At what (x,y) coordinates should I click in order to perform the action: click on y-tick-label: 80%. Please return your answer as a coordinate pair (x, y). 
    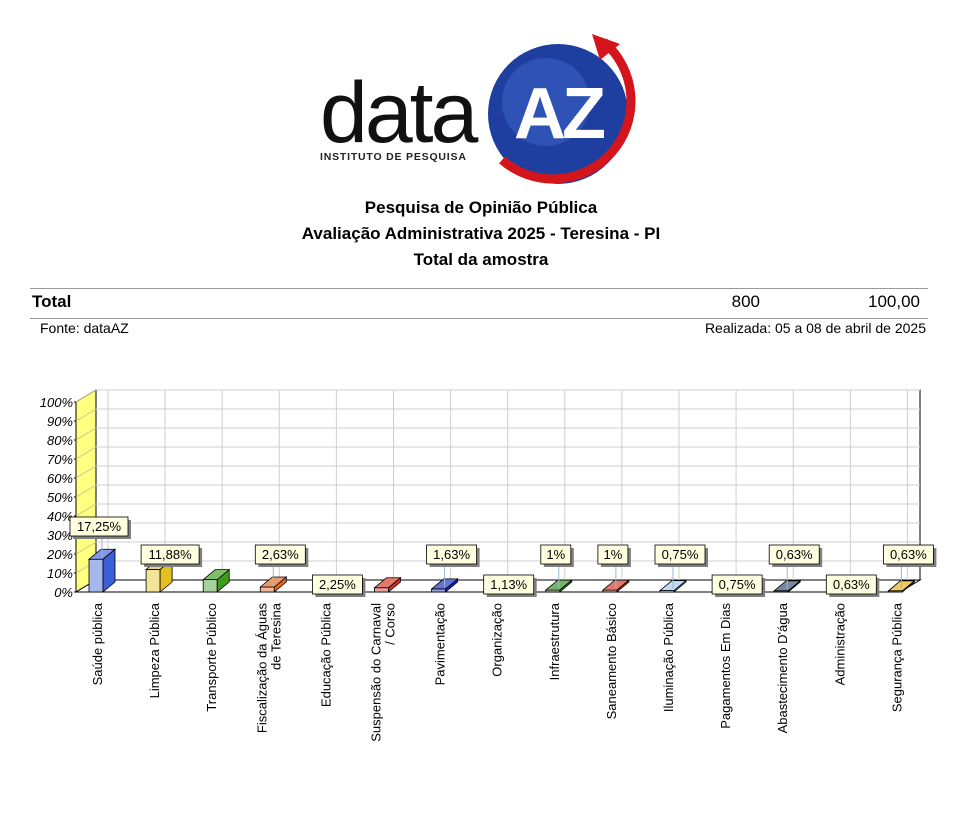
    Looking at the image, I should click on (60, 440).